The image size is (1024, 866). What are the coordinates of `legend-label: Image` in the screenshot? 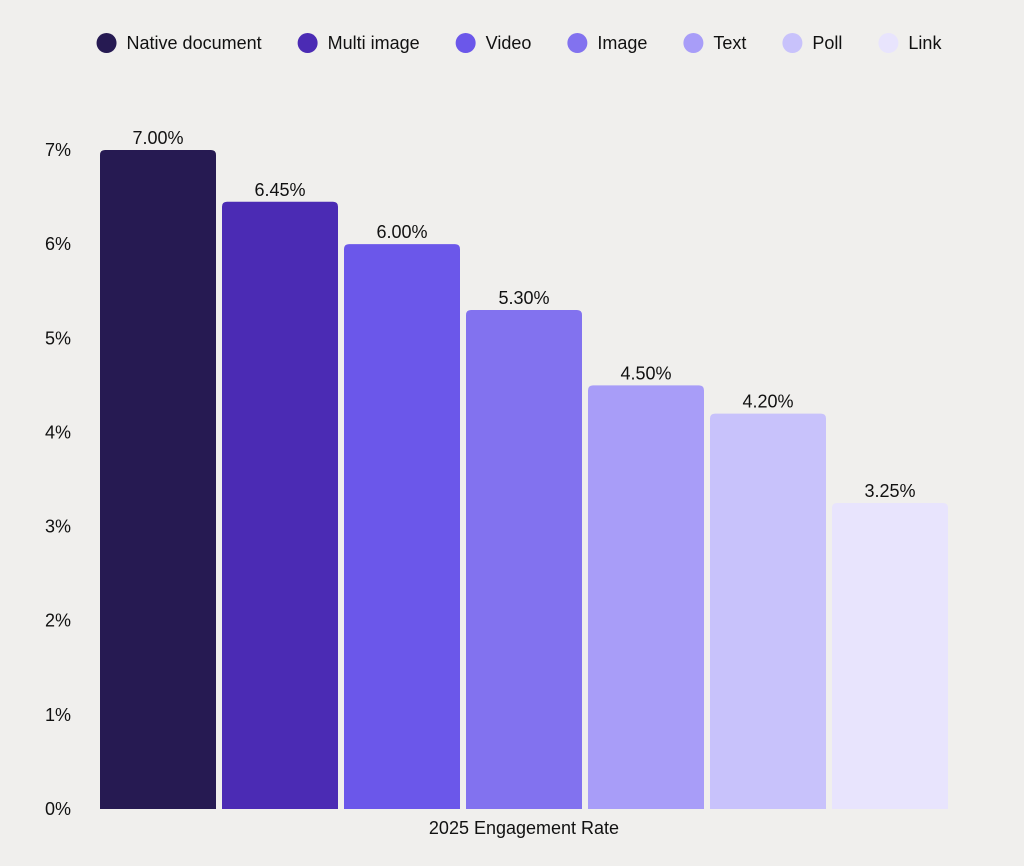 It's located at (622, 43).